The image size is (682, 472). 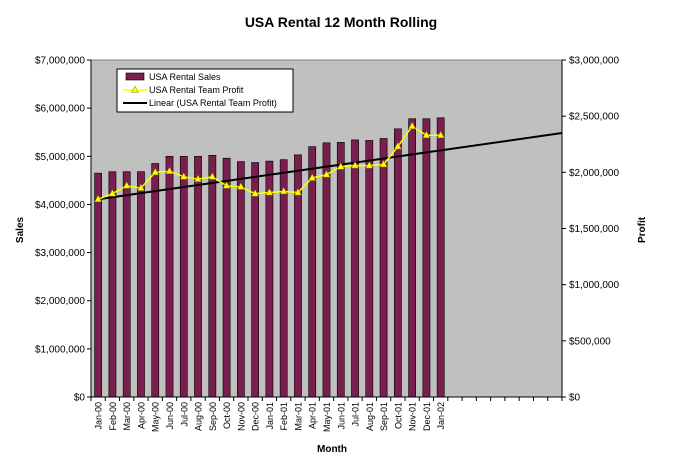 I want to click on x-axis-tick-label: Jan-00, so click(x=99, y=416).